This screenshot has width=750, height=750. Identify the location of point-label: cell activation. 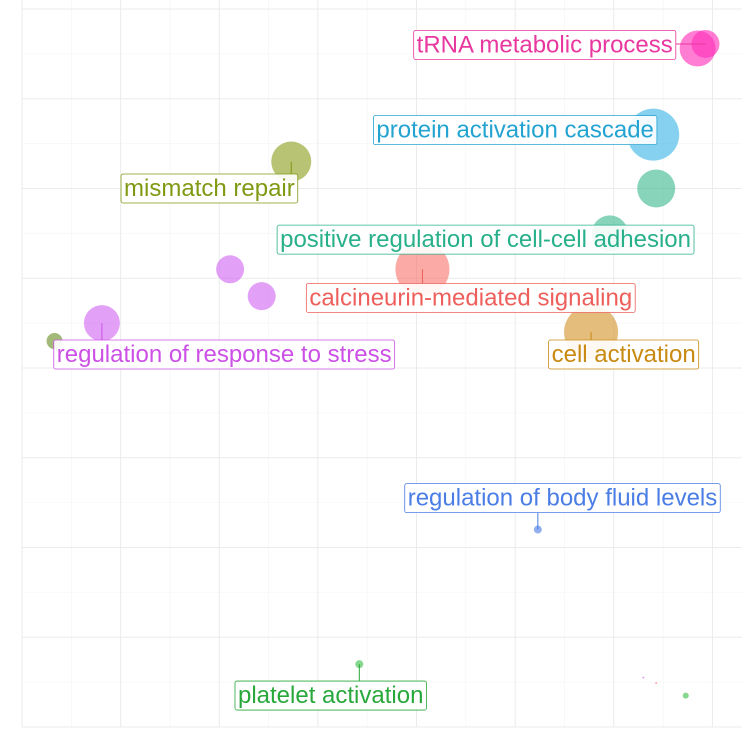
(624, 354).